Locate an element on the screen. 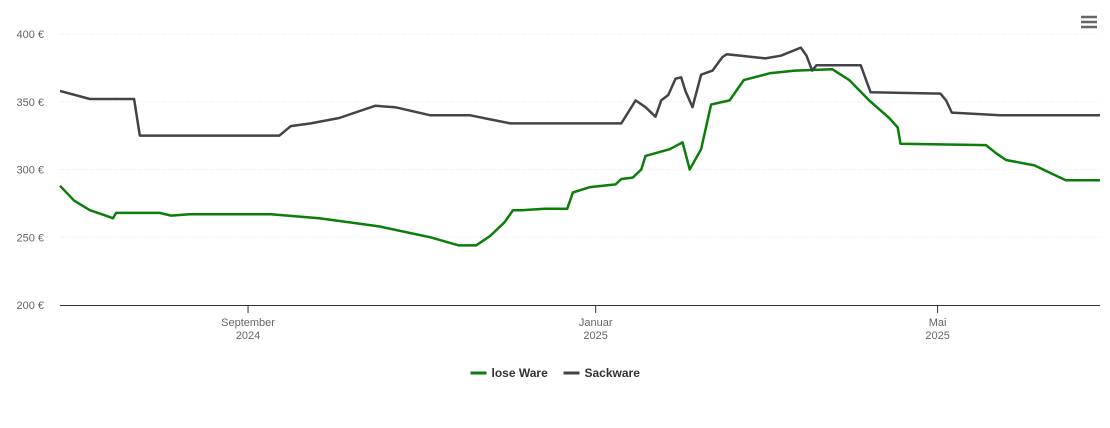  legend-label: Sackware is located at coordinates (613, 373).